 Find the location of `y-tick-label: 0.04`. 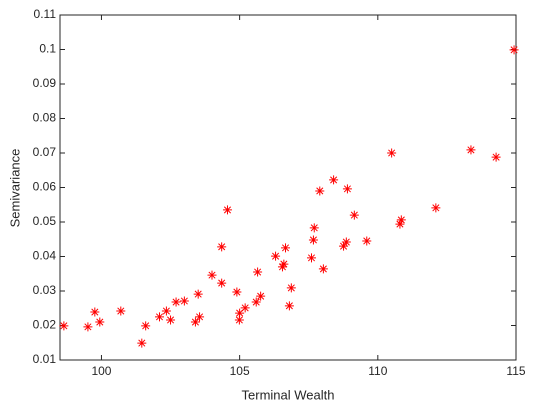

y-tick-label: 0.04 is located at coordinates (45, 256).